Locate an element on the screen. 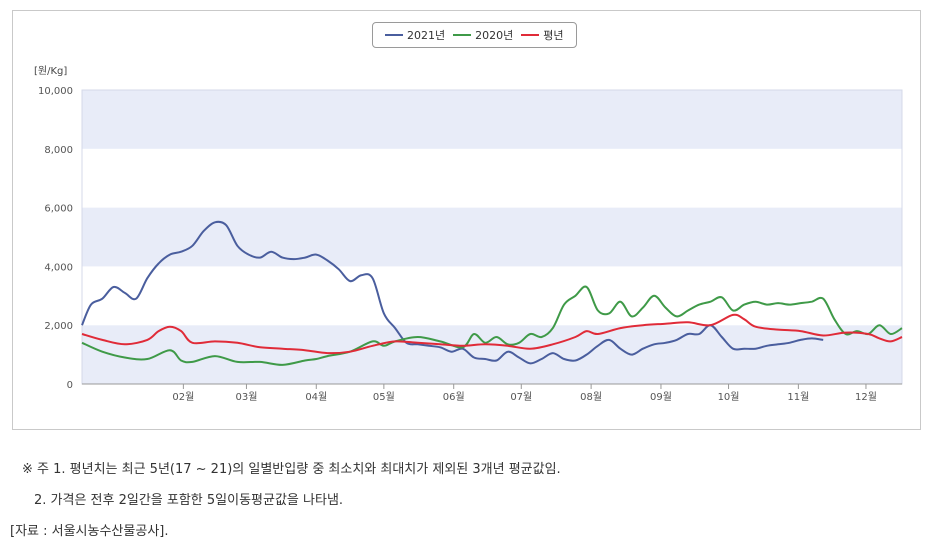  chart-legend: 2021년 2020년 평년 is located at coordinates (474, 35).